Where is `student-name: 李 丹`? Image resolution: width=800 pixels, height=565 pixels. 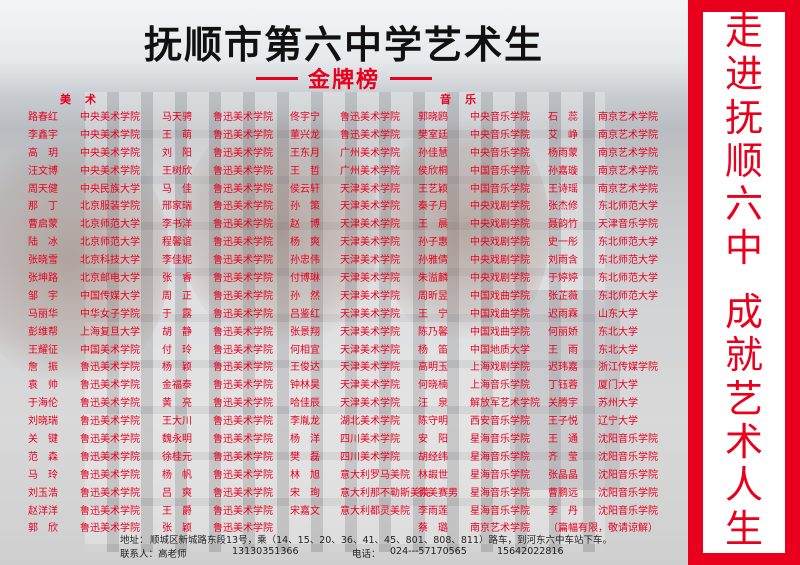 student-name: 李 丹 is located at coordinates (563, 511).